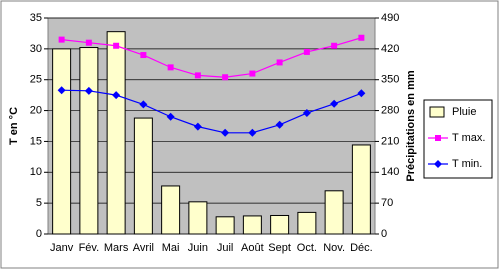  I want to click on y-tick-label: 35, so click(36, 18).